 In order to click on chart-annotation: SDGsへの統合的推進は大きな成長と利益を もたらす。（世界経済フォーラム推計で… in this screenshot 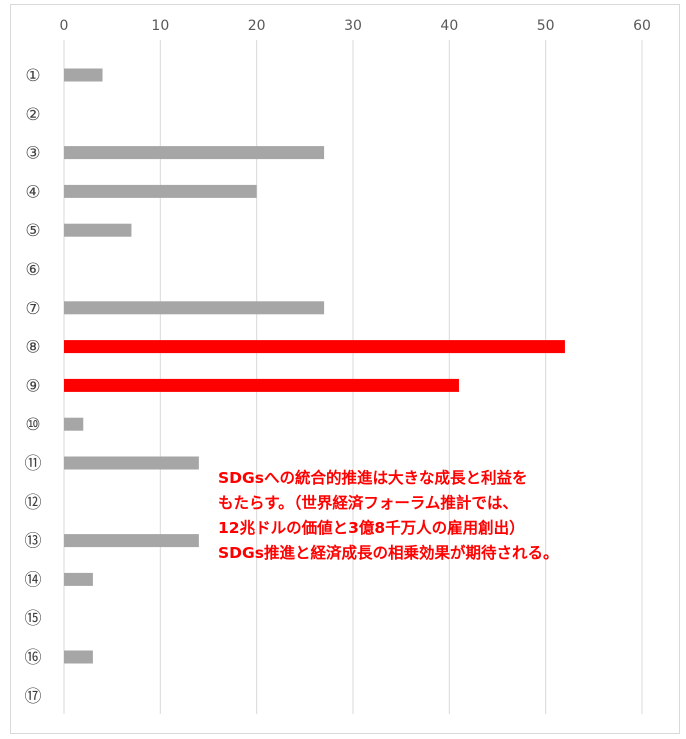, I will do `click(388, 516)`.